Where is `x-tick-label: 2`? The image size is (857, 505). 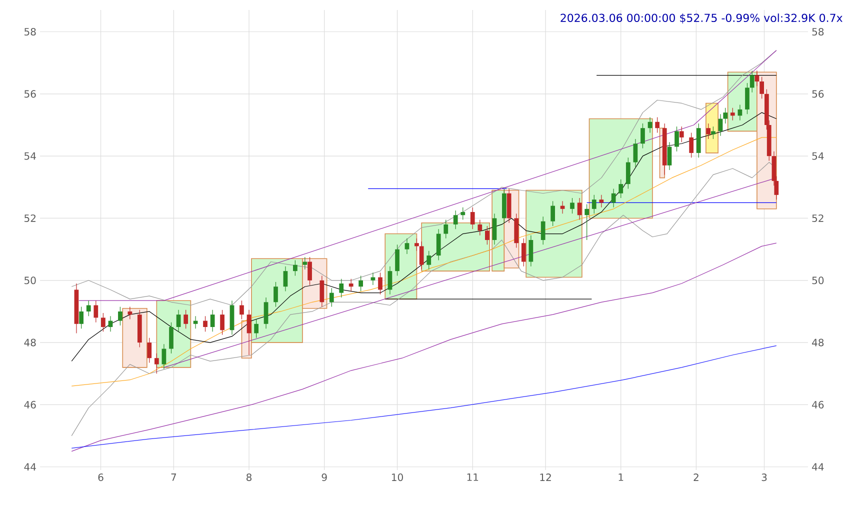 x-tick-label: 2 is located at coordinates (696, 477).